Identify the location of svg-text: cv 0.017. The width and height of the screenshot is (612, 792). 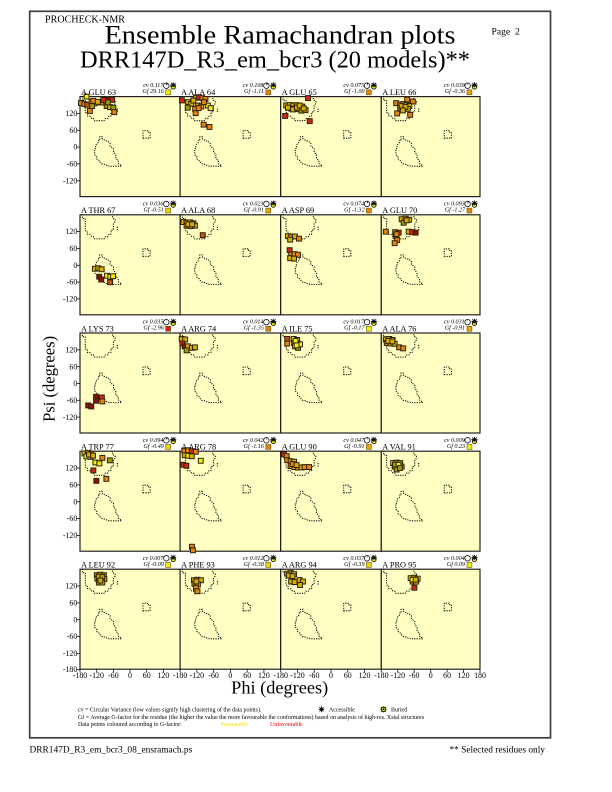
(354, 323).